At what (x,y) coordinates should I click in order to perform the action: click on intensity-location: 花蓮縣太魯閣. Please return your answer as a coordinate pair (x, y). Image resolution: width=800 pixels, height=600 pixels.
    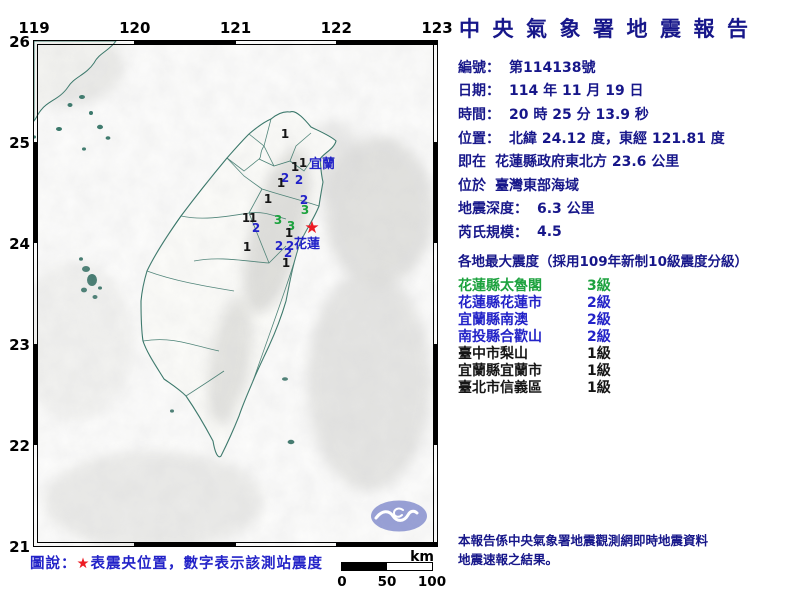
    Looking at the image, I should click on (500, 285).